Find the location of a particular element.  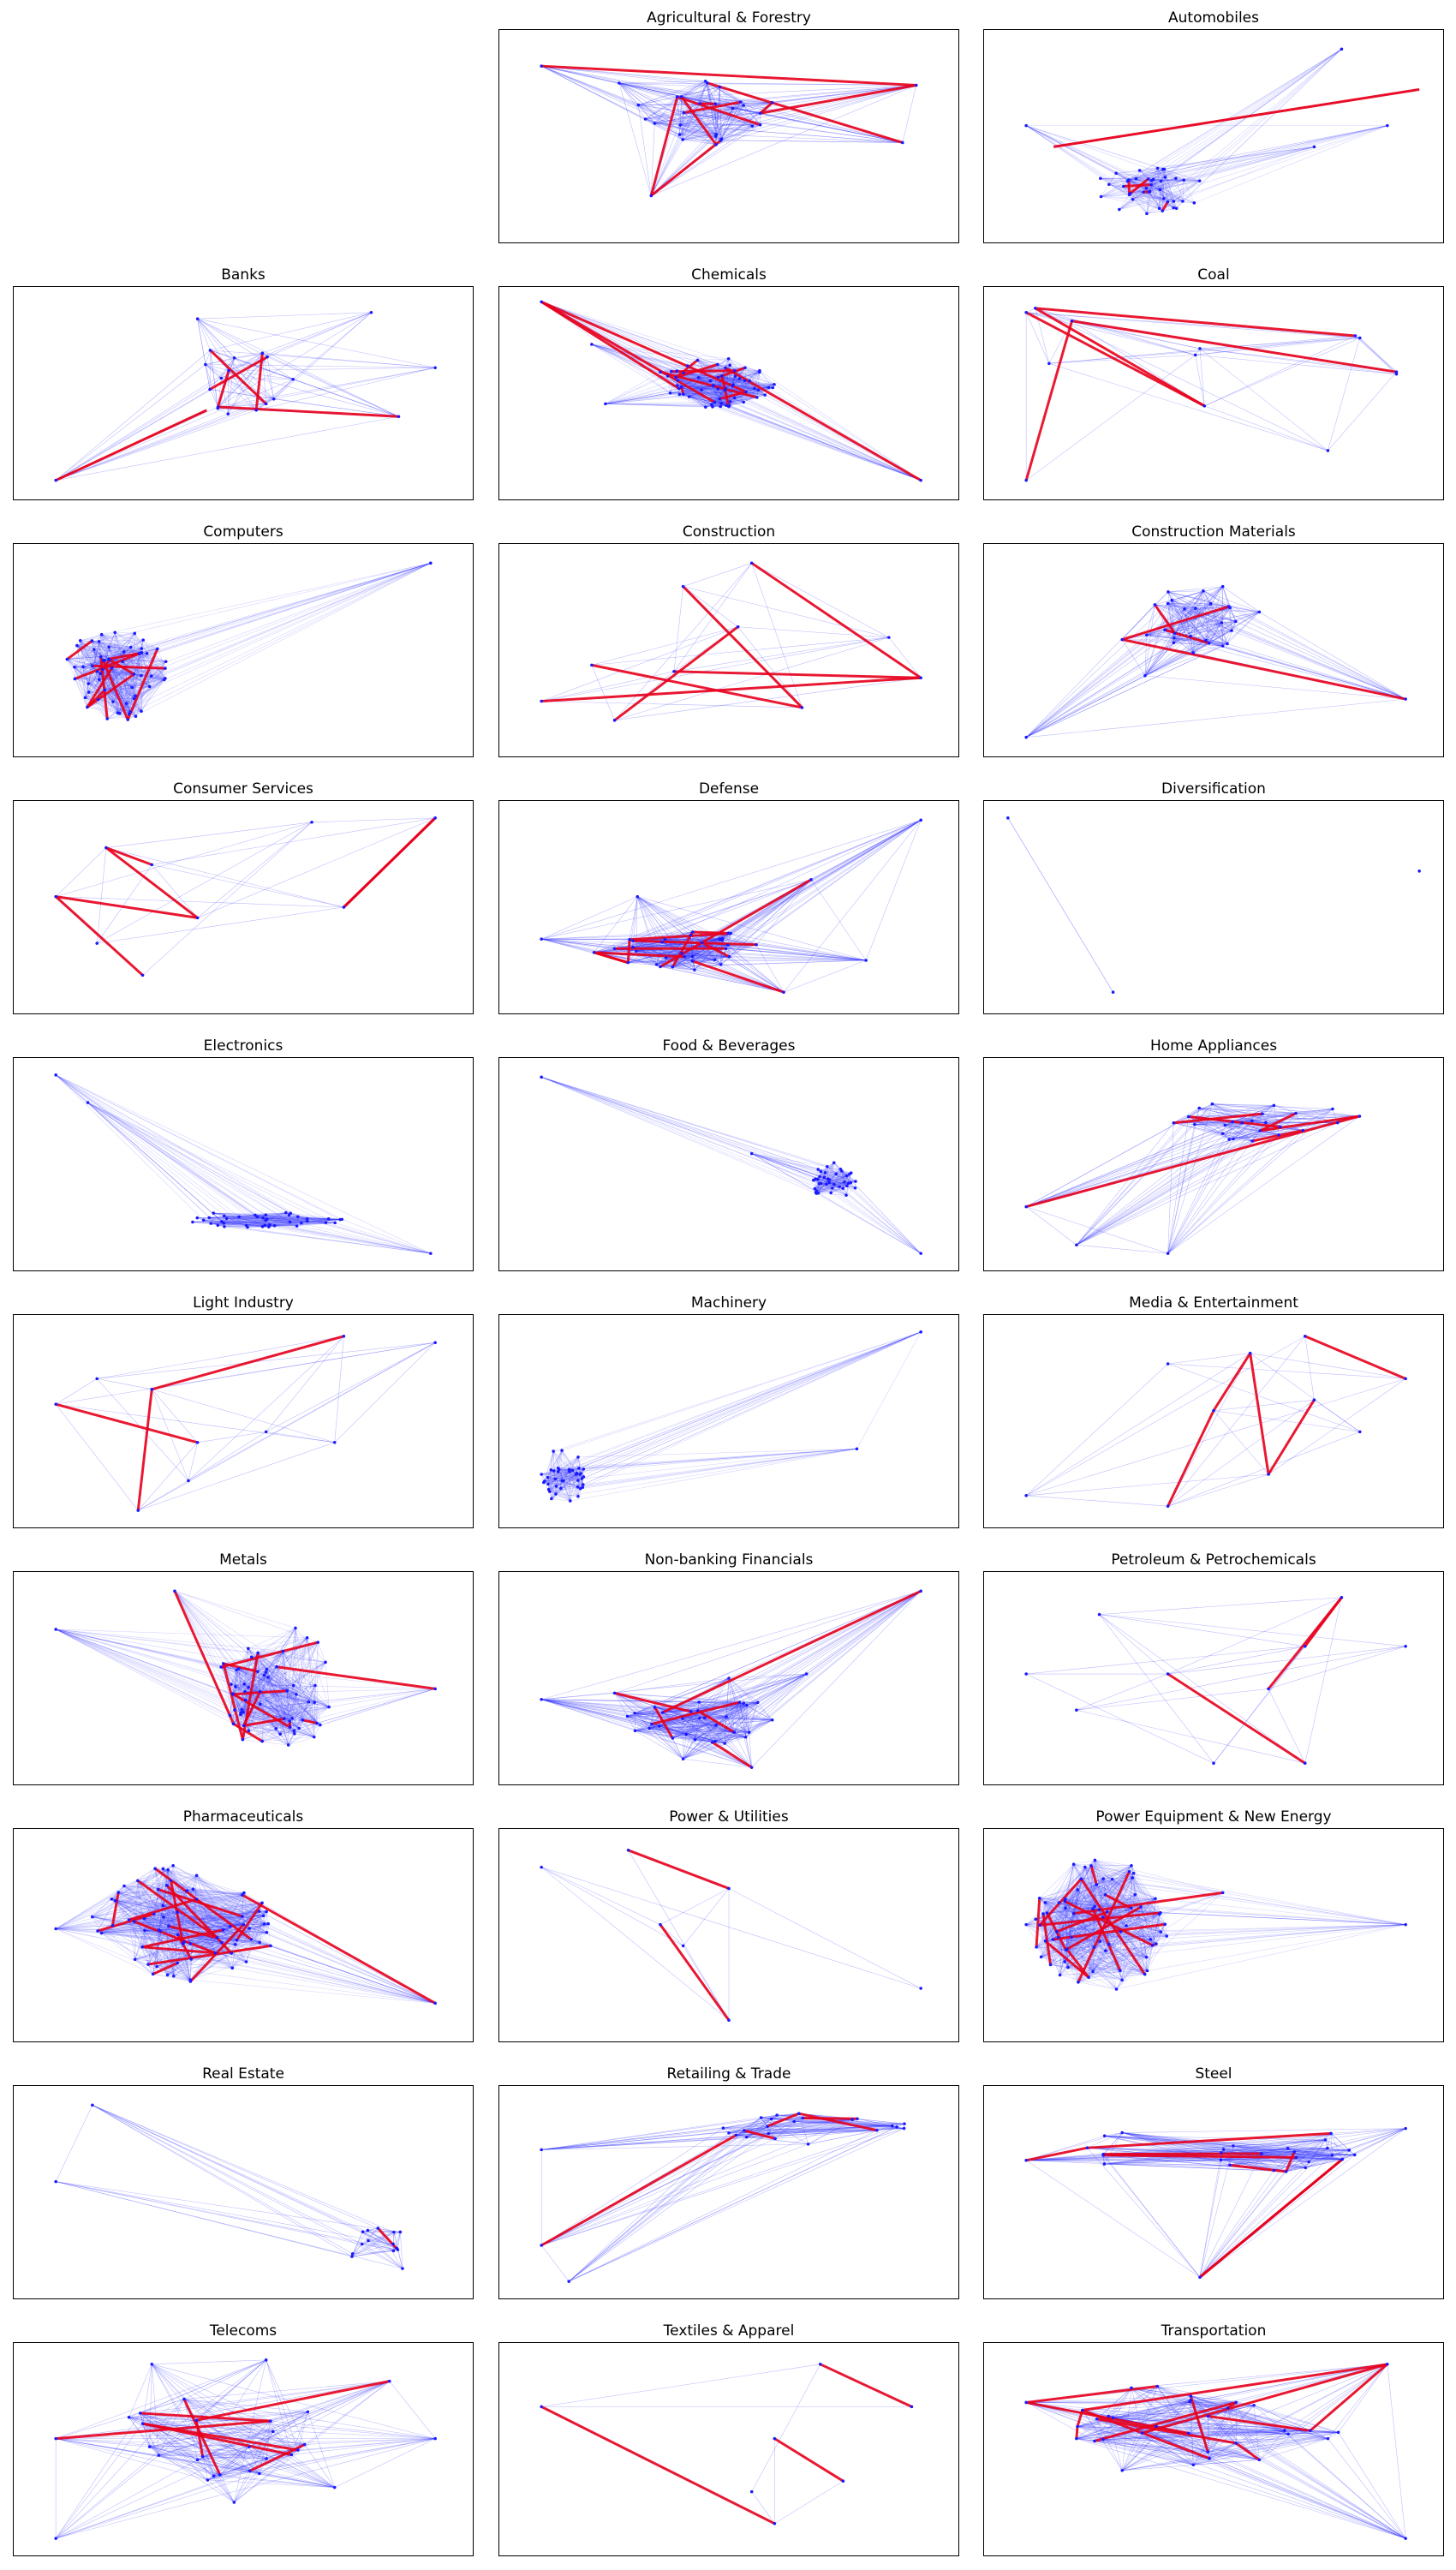

network-nodes is located at coordinates (731, 1165).